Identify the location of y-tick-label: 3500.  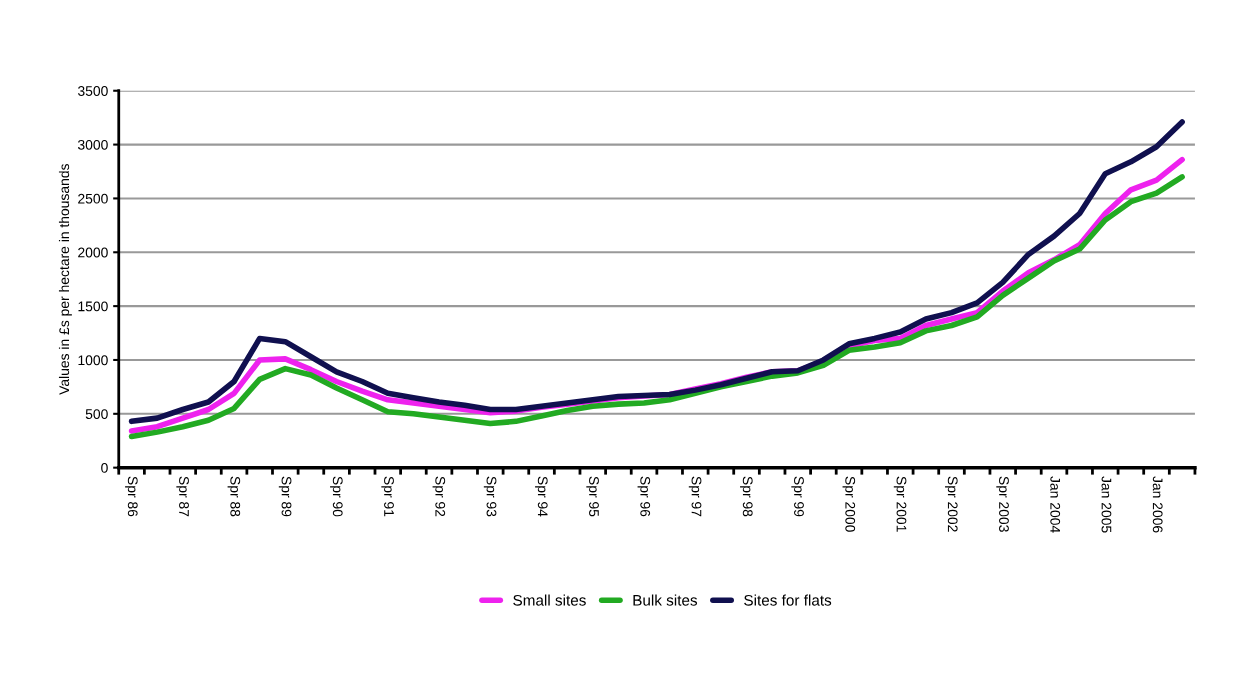
(92, 91).